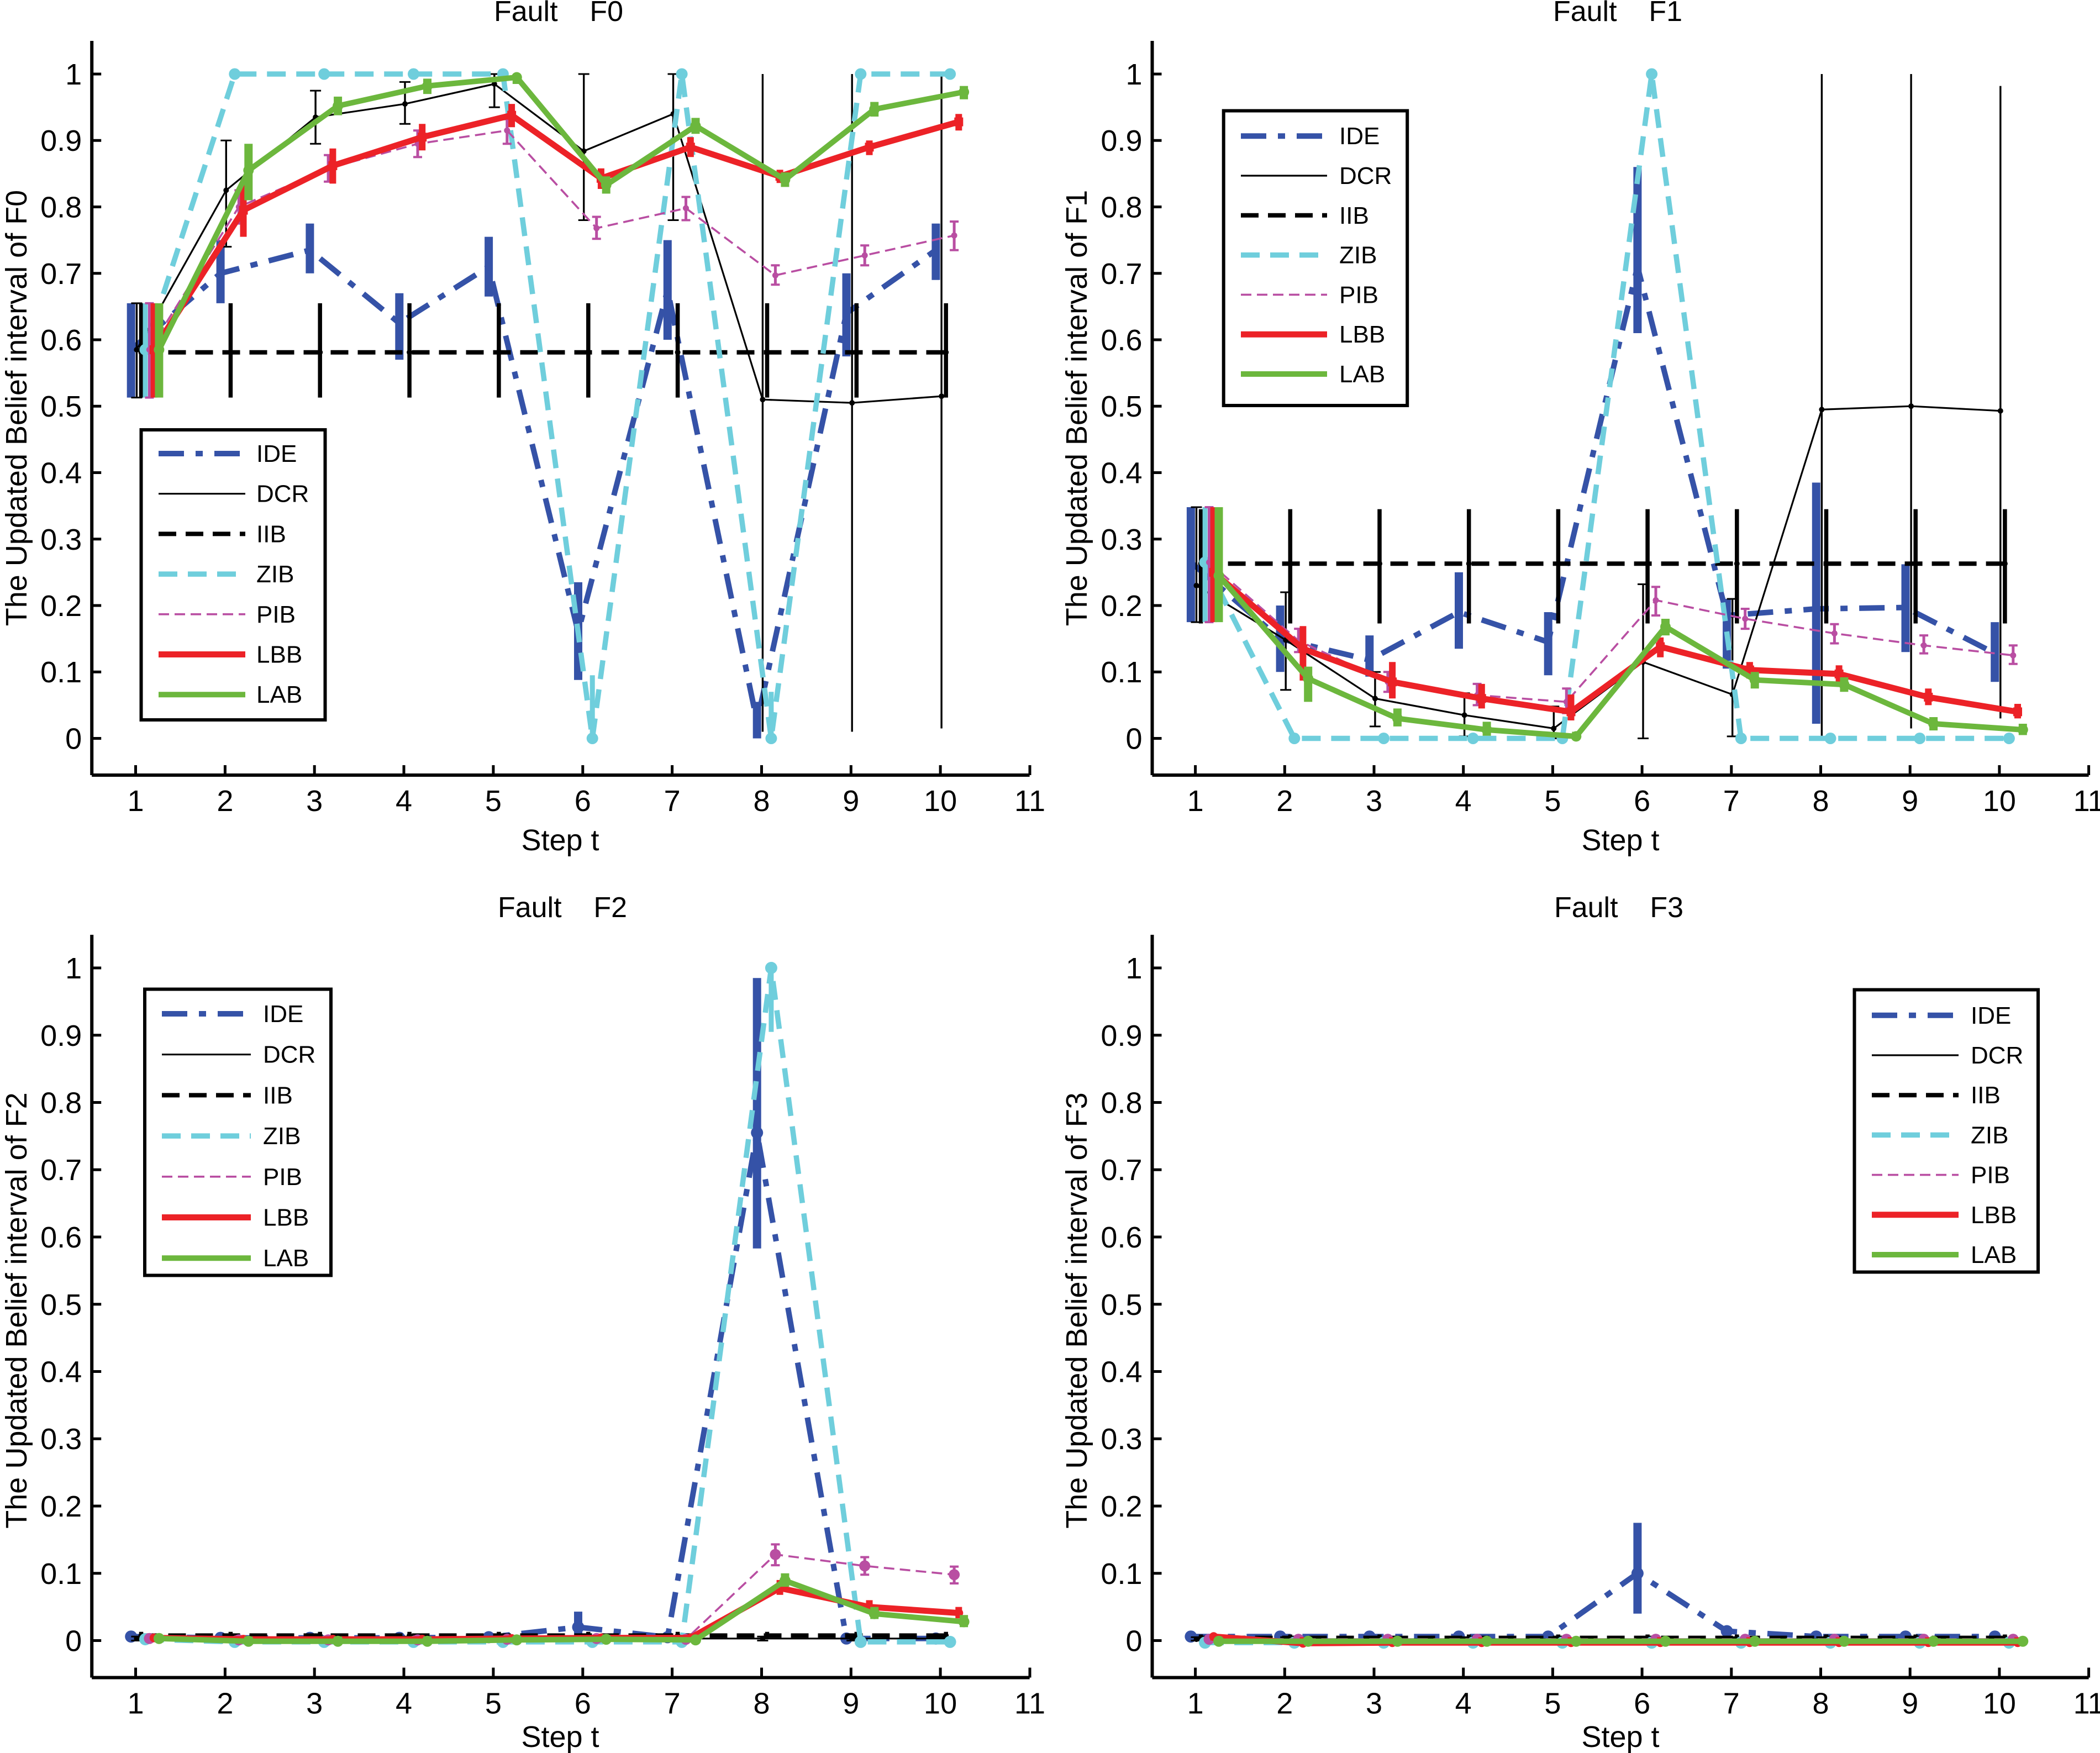 This screenshot has height=1753, width=2100. I want to click on svg-text: Fault F2, so click(562, 908).